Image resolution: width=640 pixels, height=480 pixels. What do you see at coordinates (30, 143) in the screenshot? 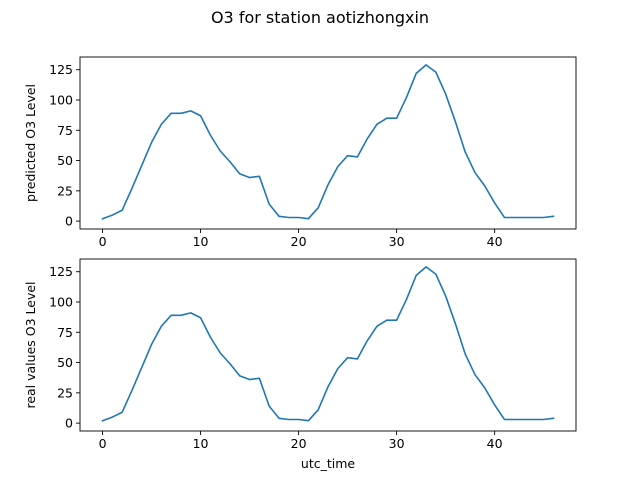
I see `y-axis-label: predicted O3 Level` at bounding box center [30, 143].